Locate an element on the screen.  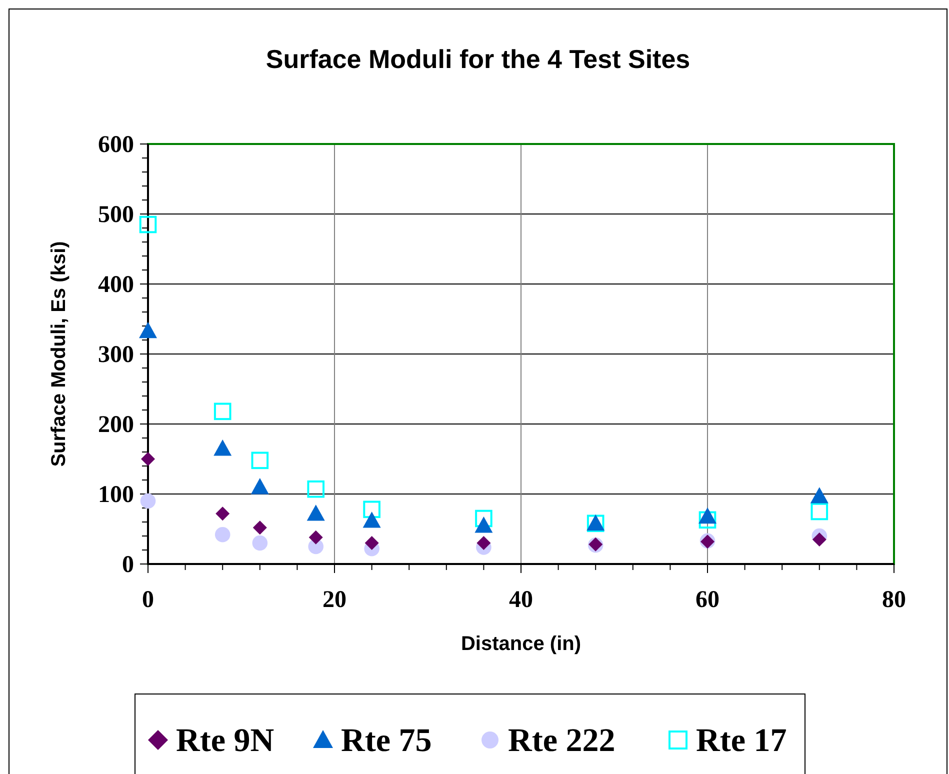
legend-label: Rte 9N is located at coordinates (225, 741).